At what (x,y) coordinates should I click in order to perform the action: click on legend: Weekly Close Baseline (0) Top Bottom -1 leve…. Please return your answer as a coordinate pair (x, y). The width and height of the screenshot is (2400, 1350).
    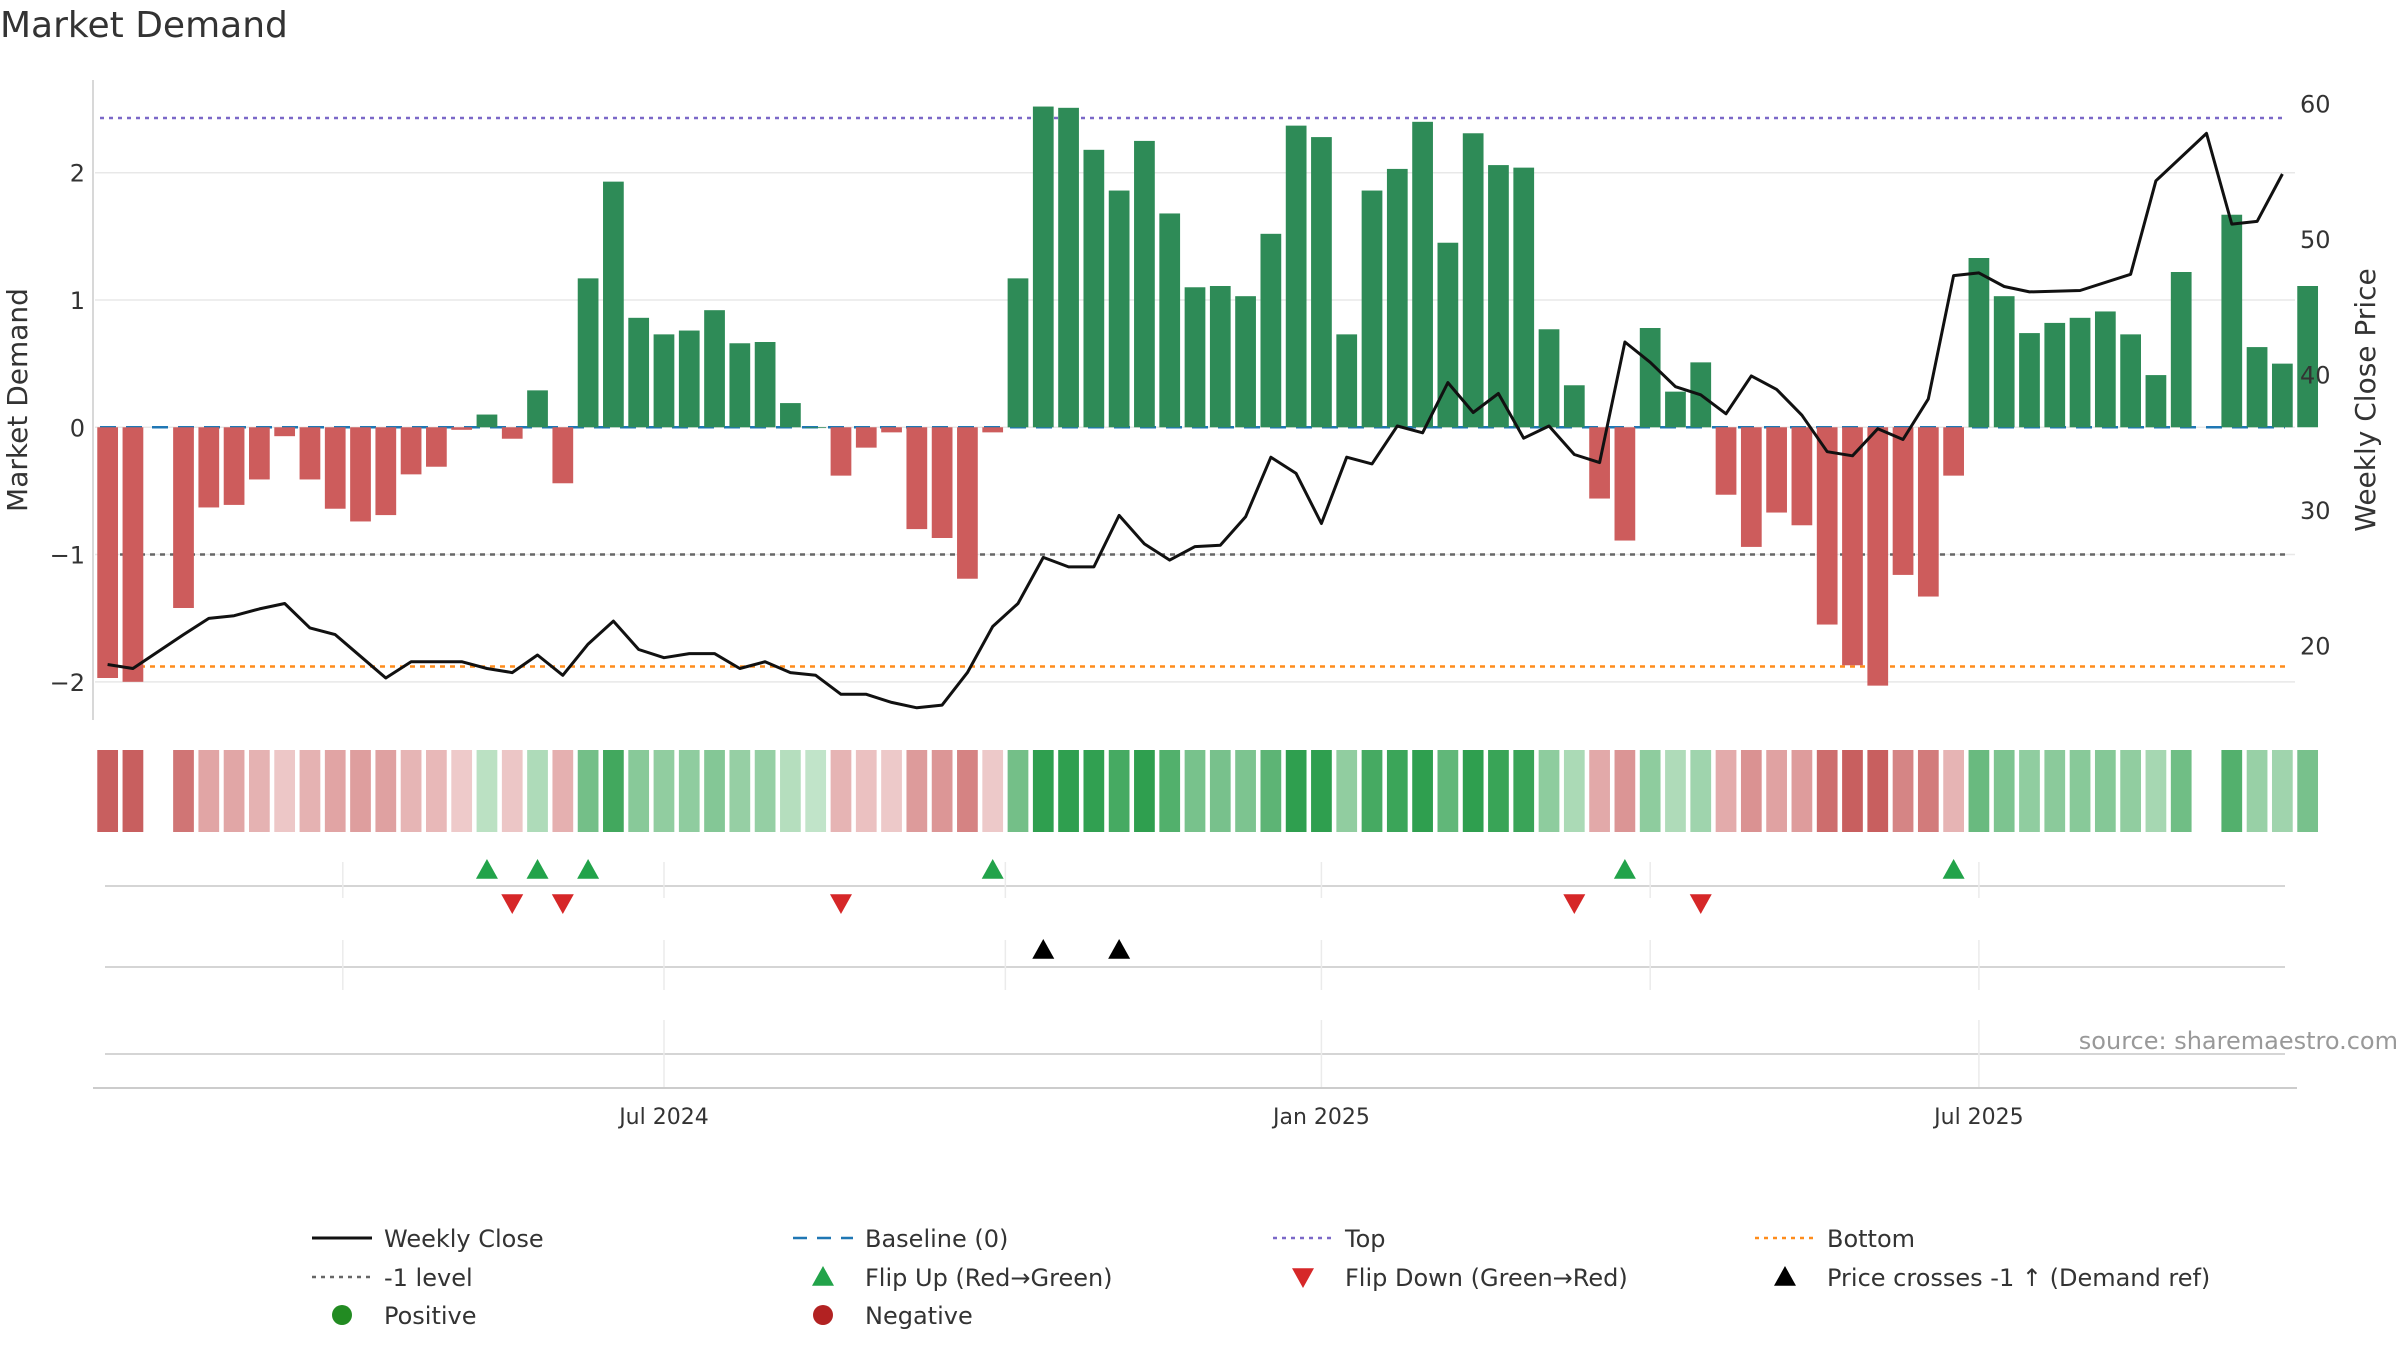
    Looking at the image, I should click on (1261, 1277).